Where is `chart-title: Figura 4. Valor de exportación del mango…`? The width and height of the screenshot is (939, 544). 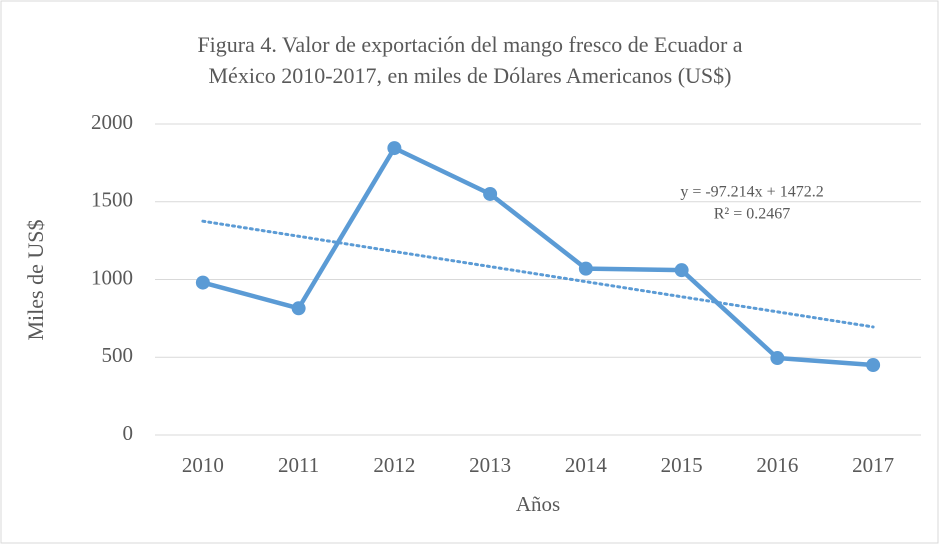 chart-title: Figura 4. Valor de exportación del mango… is located at coordinates (469, 44).